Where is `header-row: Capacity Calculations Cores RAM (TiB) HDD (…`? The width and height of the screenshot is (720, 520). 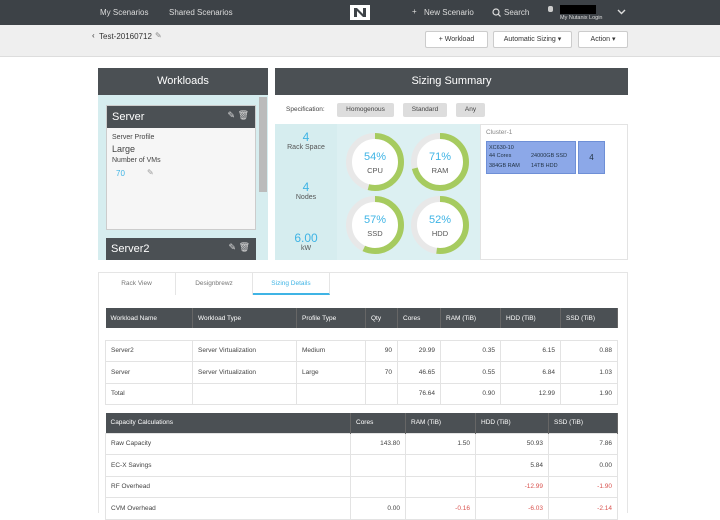 header-row: Capacity Calculations Cores RAM (TiB) HDD (… is located at coordinates (361, 423).